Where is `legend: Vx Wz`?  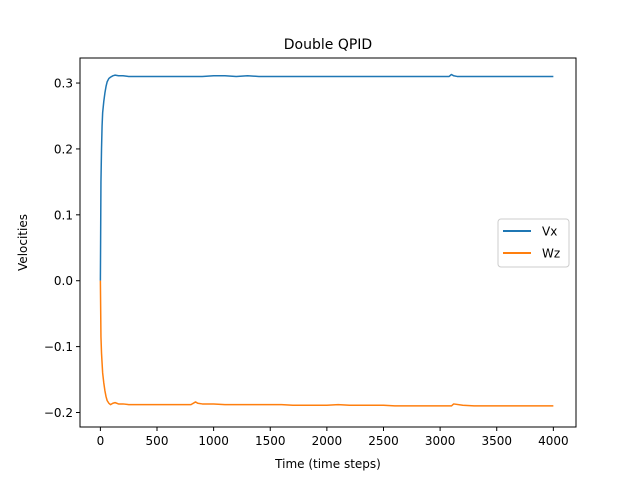 legend: Vx Wz is located at coordinates (533, 243).